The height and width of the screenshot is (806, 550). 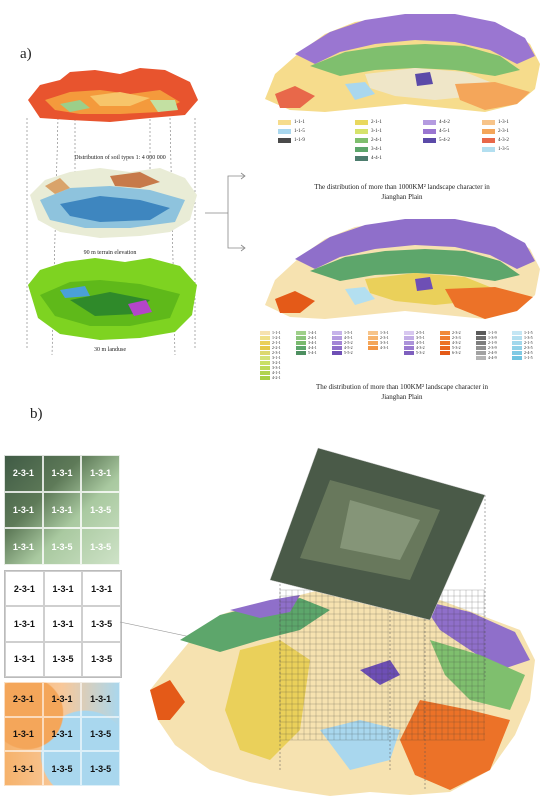 I want to click on code-grid-cell: 2-3-1, so click(x=24, y=589).